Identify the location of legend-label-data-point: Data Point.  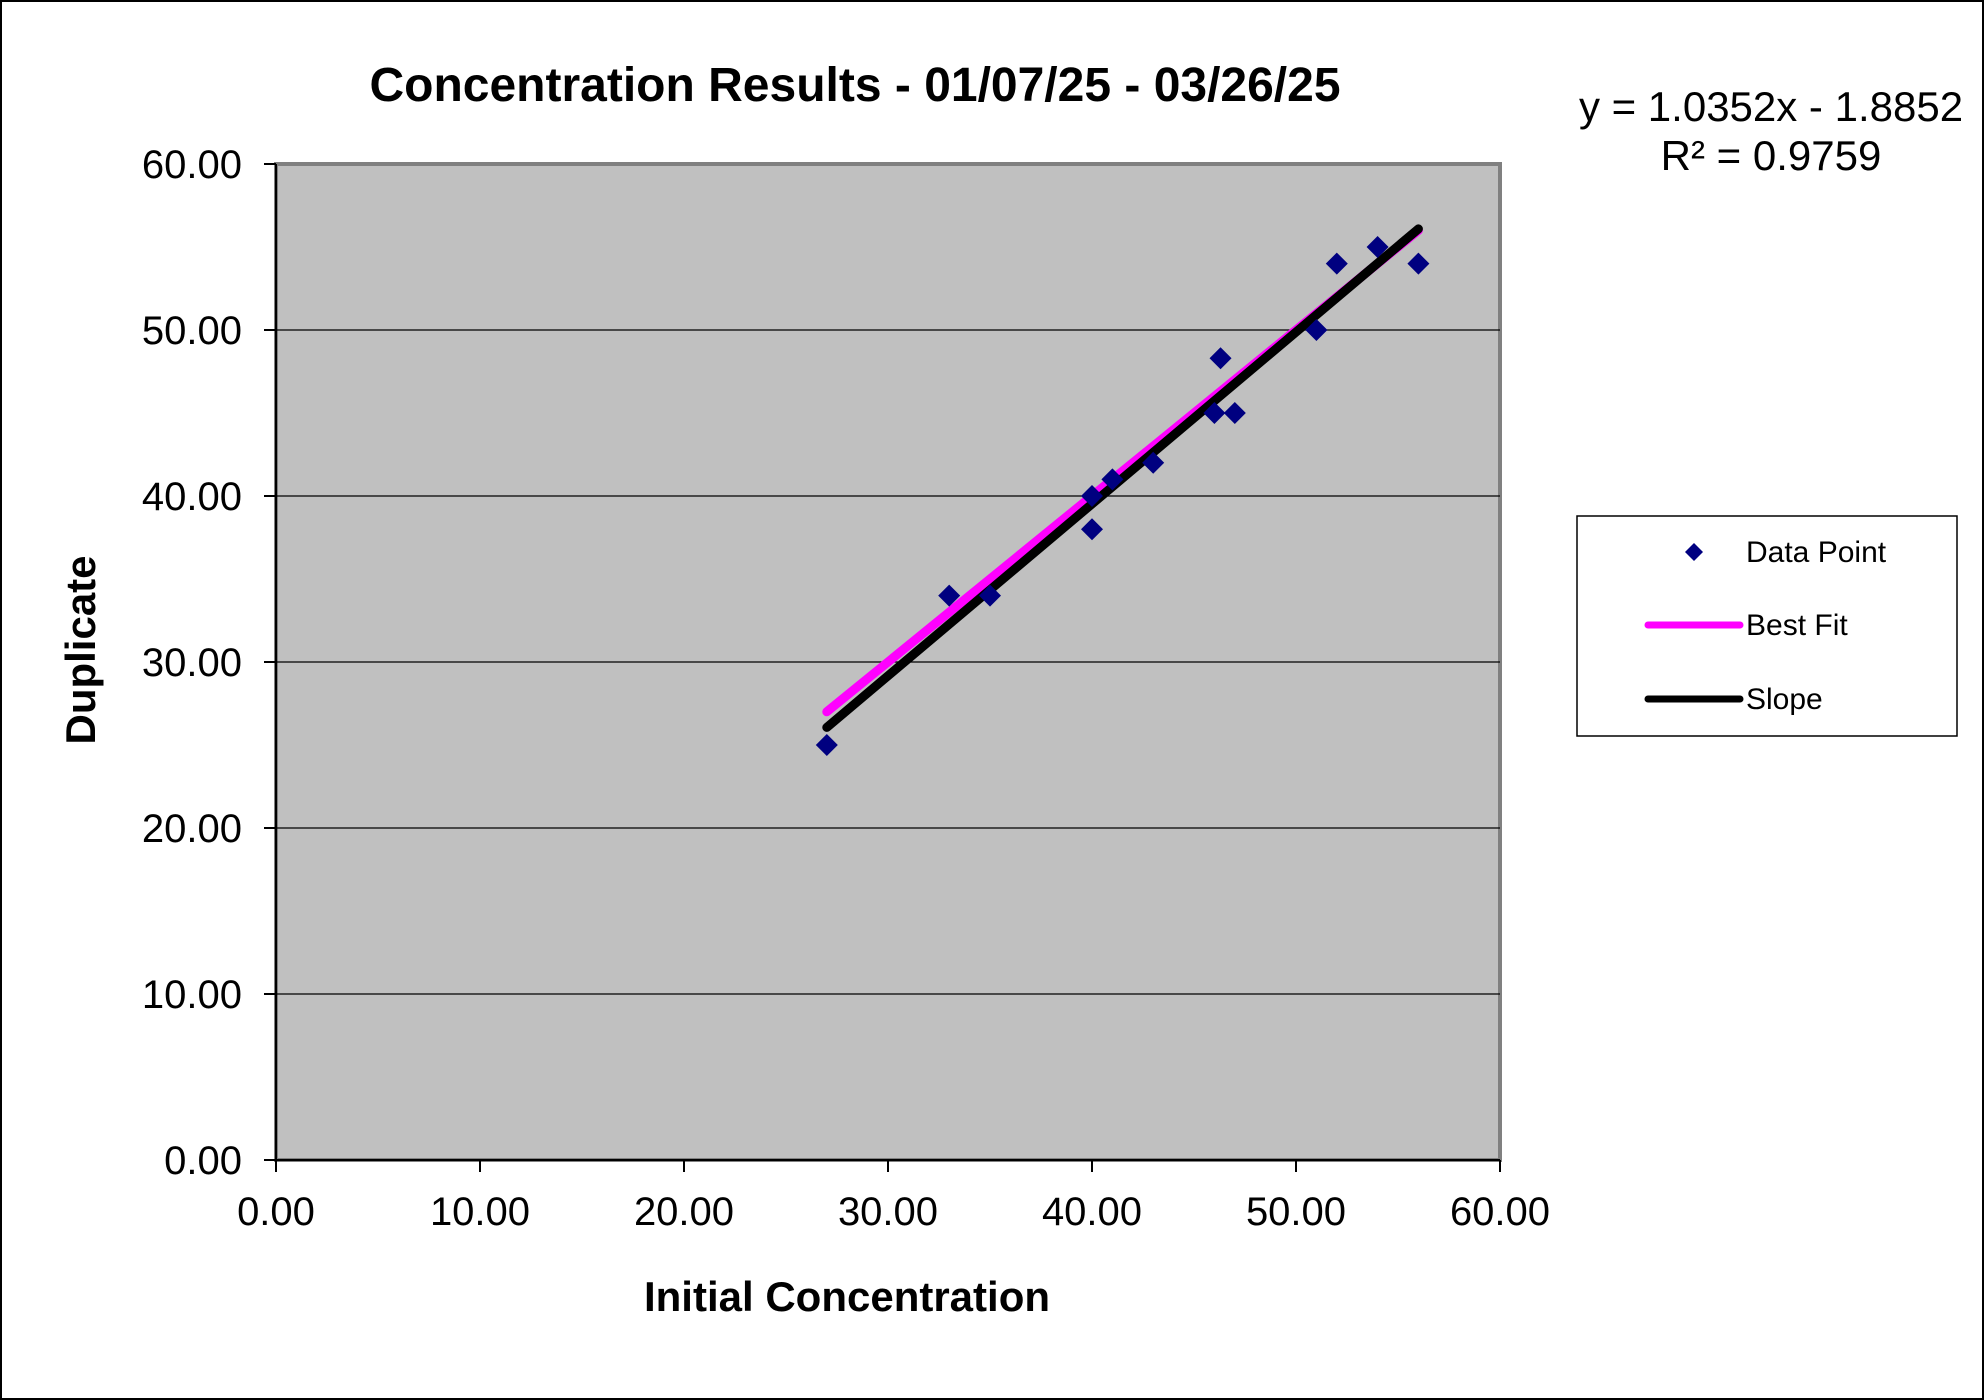
(1816, 552).